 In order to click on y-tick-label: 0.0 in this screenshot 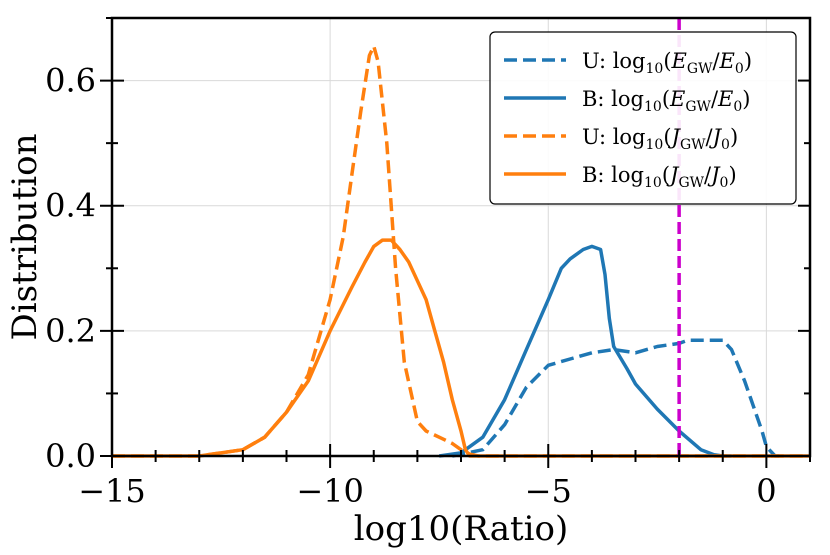, I will do `click(70, 456)`.